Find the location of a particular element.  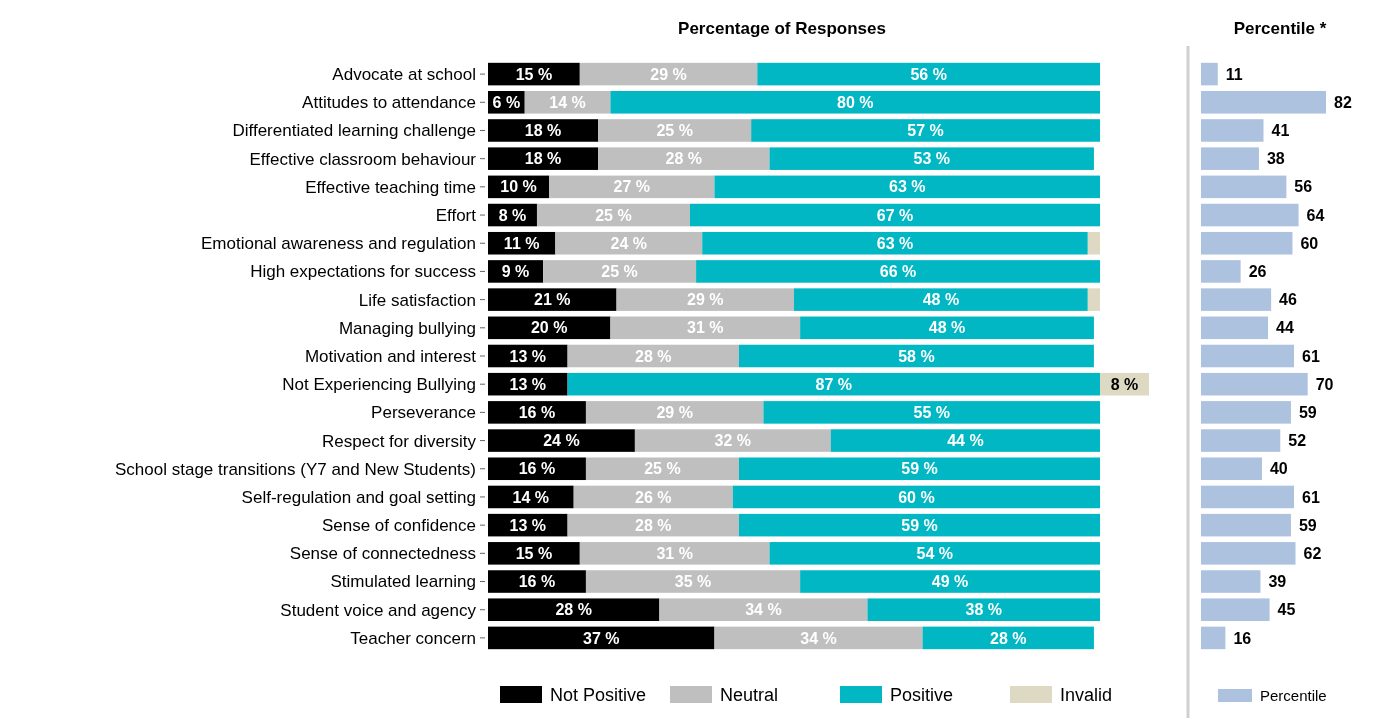

data-label: 10 % is located at coordinates (518, 187).